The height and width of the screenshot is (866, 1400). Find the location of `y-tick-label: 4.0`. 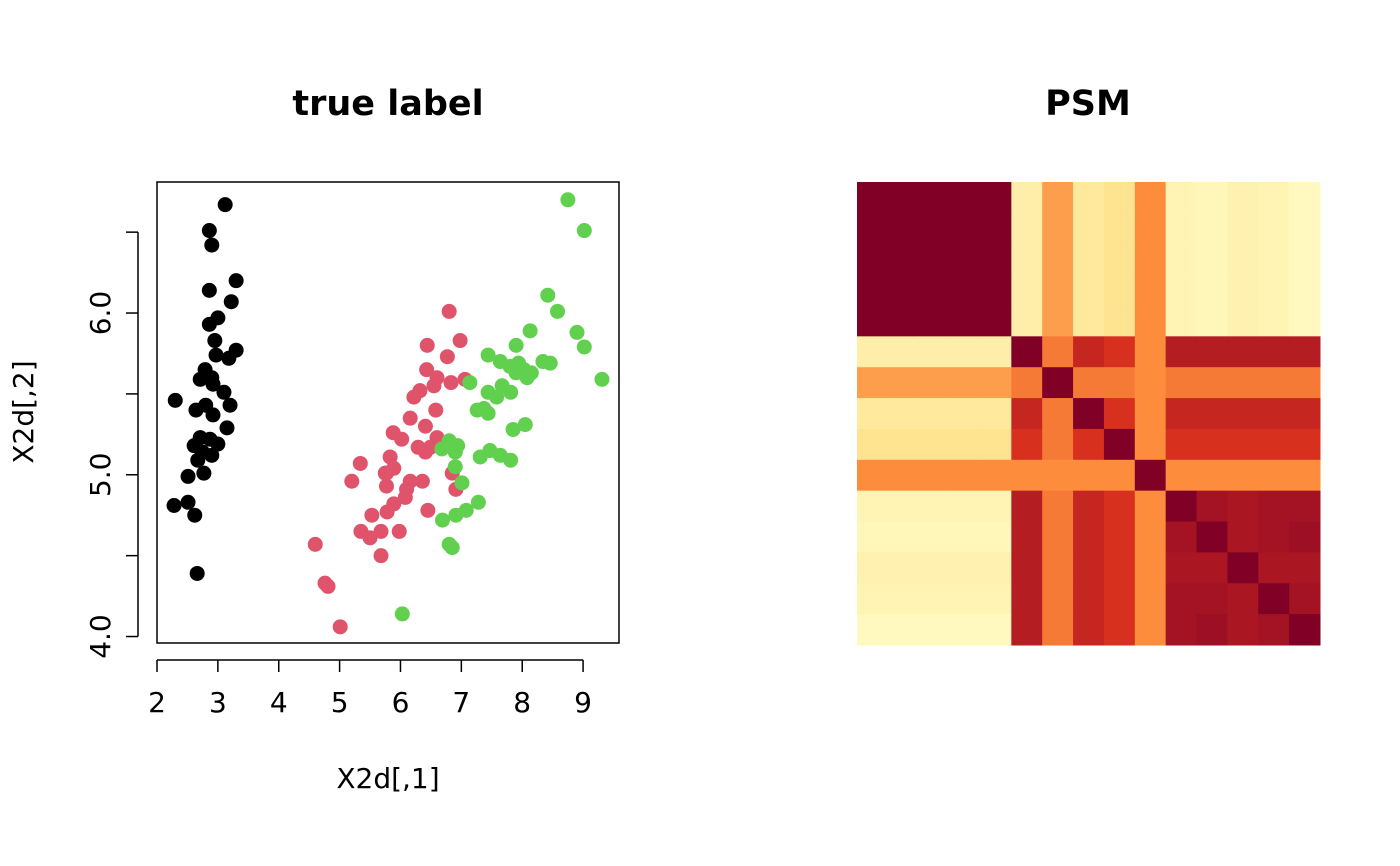

y-tick-label: 4.0 is located at coordinates (100, 636).